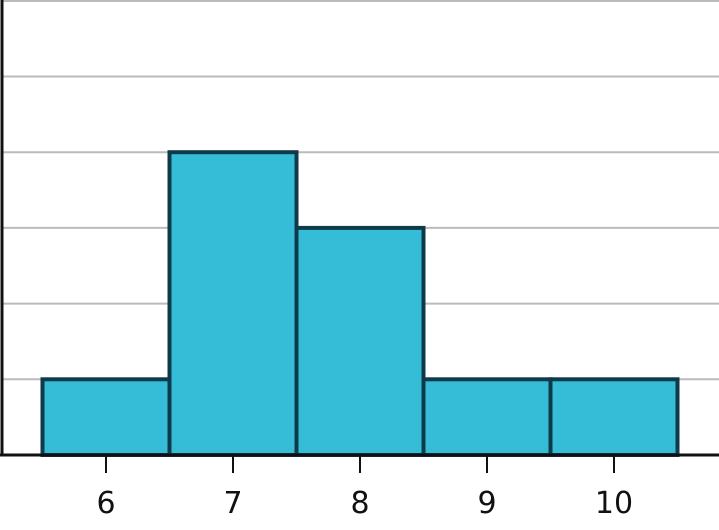 Image resolution: width=719 pixels, height=530 pixels. What do you see at coordinates (105, 503) in the screenshot?
I see `x-tick-label: 6` at bounding box center [105, 503].